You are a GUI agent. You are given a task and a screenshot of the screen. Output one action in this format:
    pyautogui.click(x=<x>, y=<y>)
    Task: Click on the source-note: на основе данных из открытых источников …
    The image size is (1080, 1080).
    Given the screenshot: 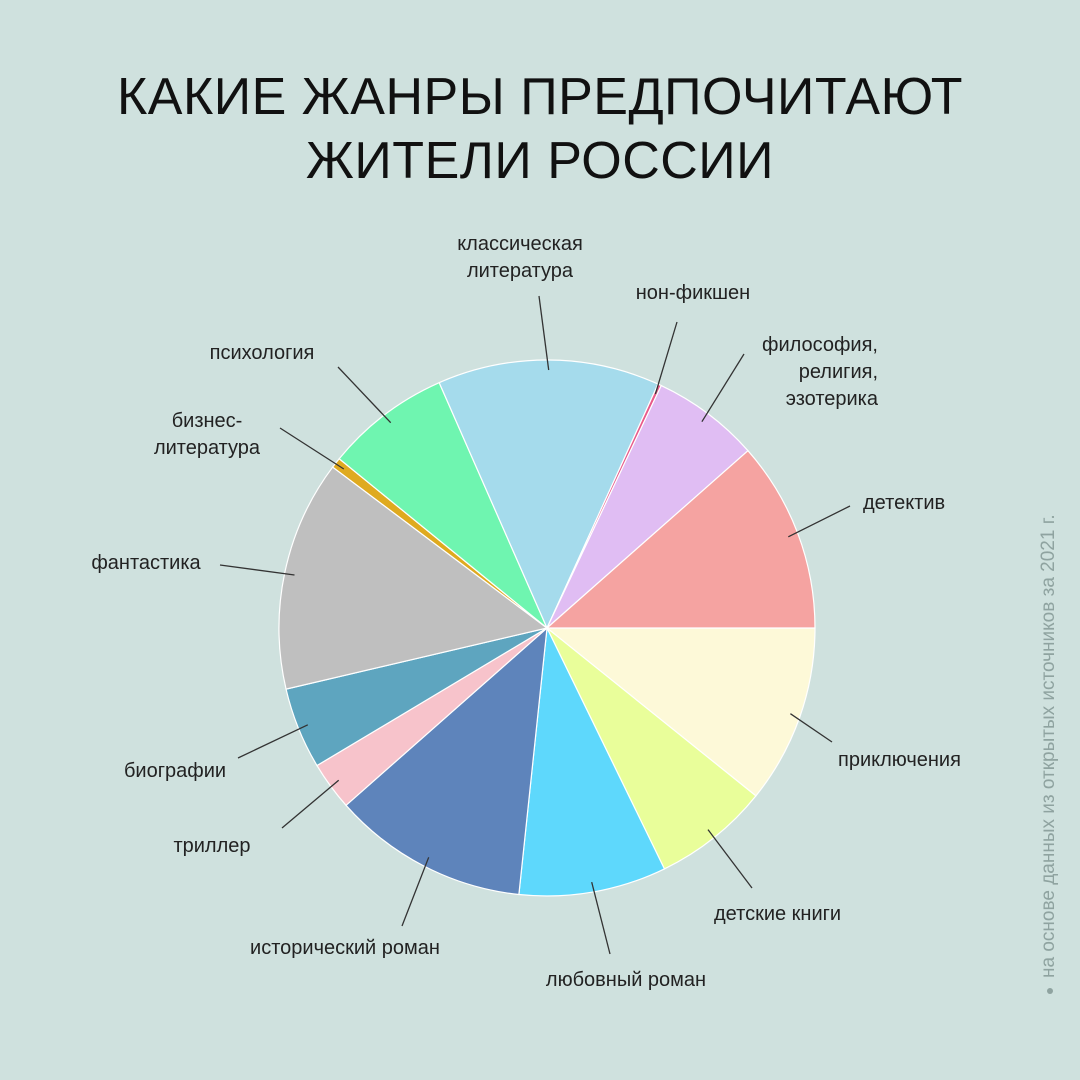 What is the action you would take?
    pyautogui.click(x=1048, y=746)
    